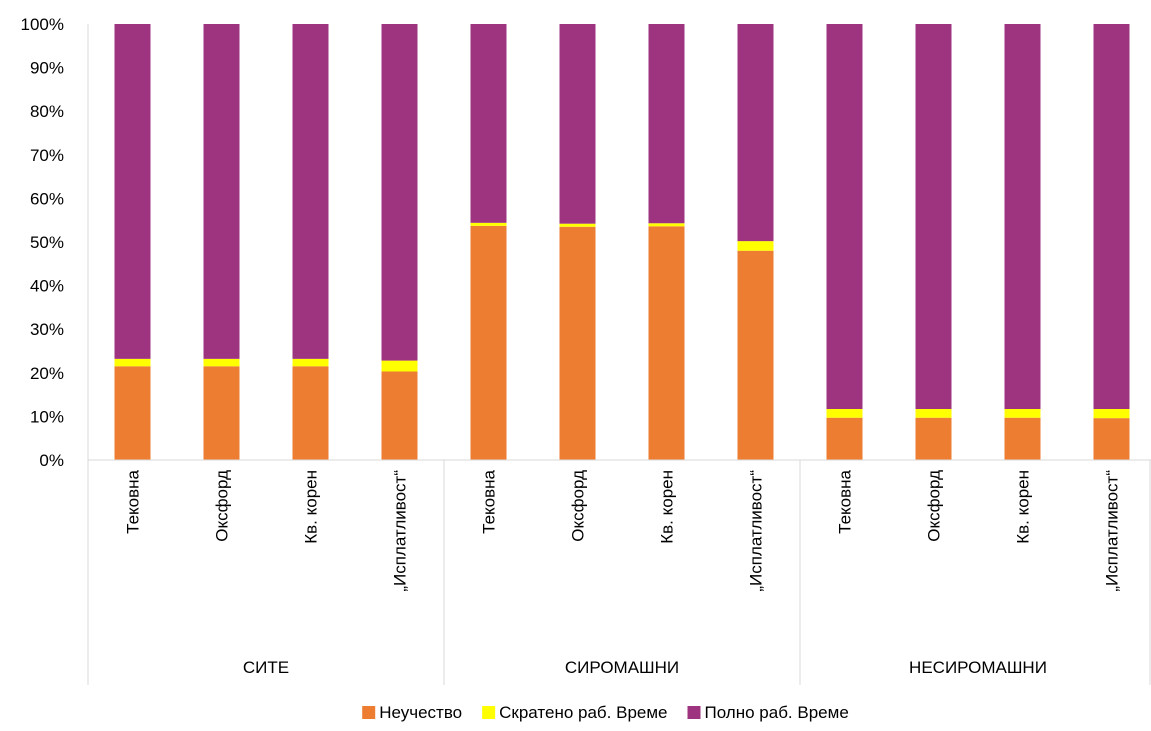 Image resolution: width=1151 pixels, height=731 pixels. I want to click on legend-label: Скратено раб. Време, so click(583, 712).